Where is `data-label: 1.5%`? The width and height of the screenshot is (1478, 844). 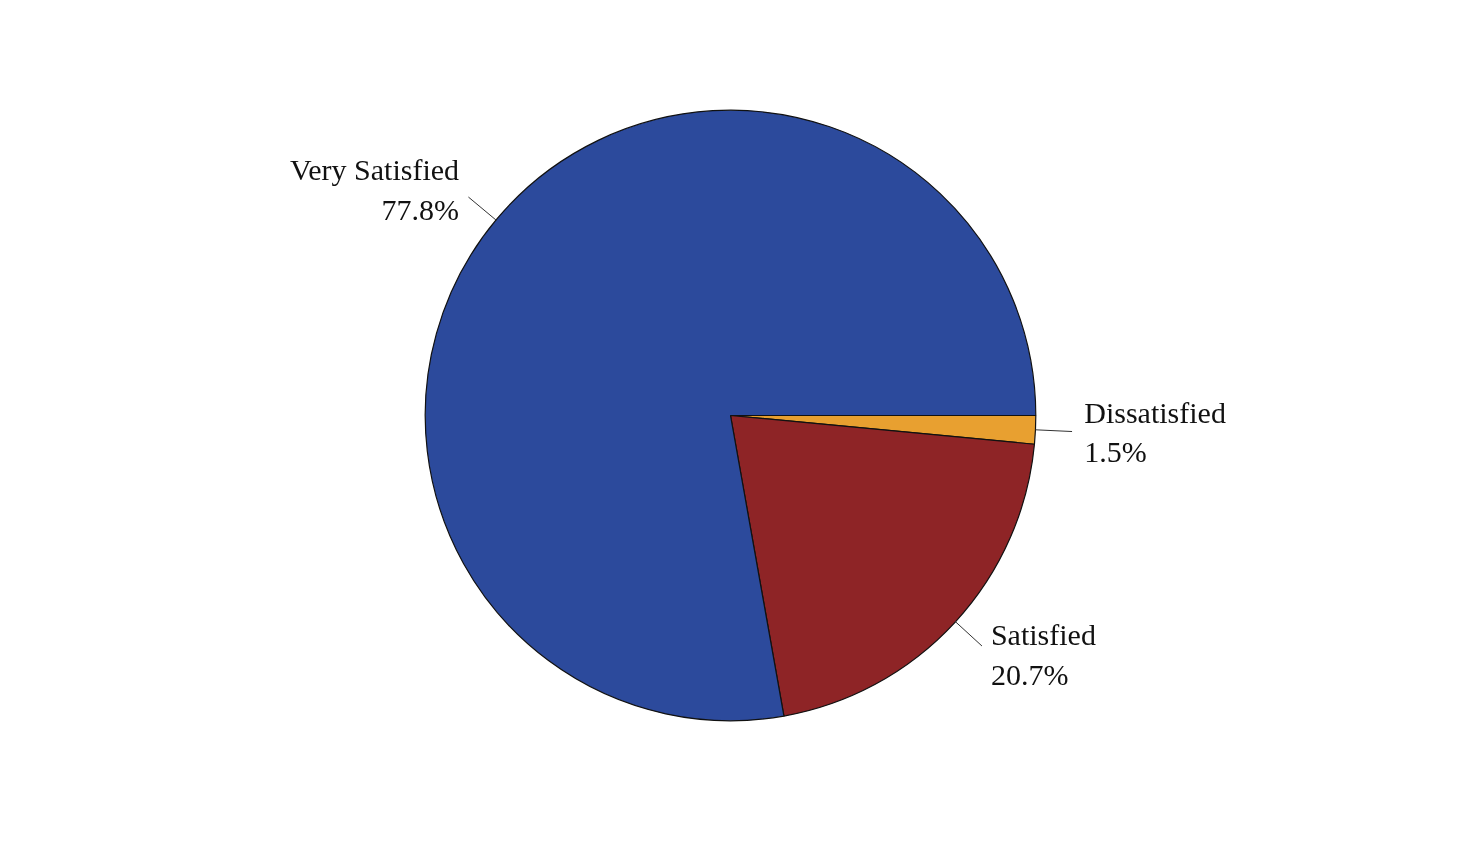 data-label: 1.5% is located at coordinates (1115, 452).